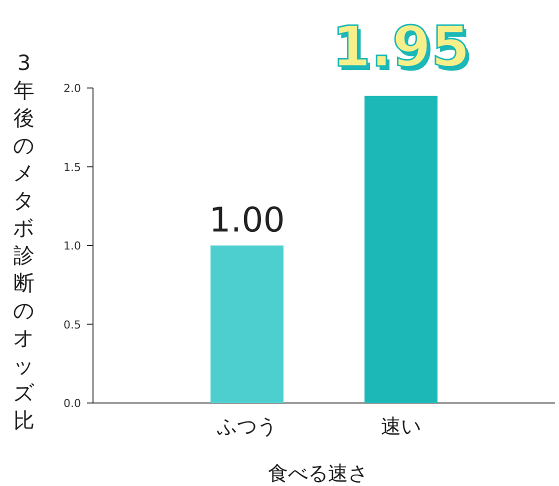 This screenshot has height=486, width=559. What do you see at coordinates (318, 473) in the screenshot?
I see `x-axis-title: 食べる速さ` at bounding box center [318, 473].